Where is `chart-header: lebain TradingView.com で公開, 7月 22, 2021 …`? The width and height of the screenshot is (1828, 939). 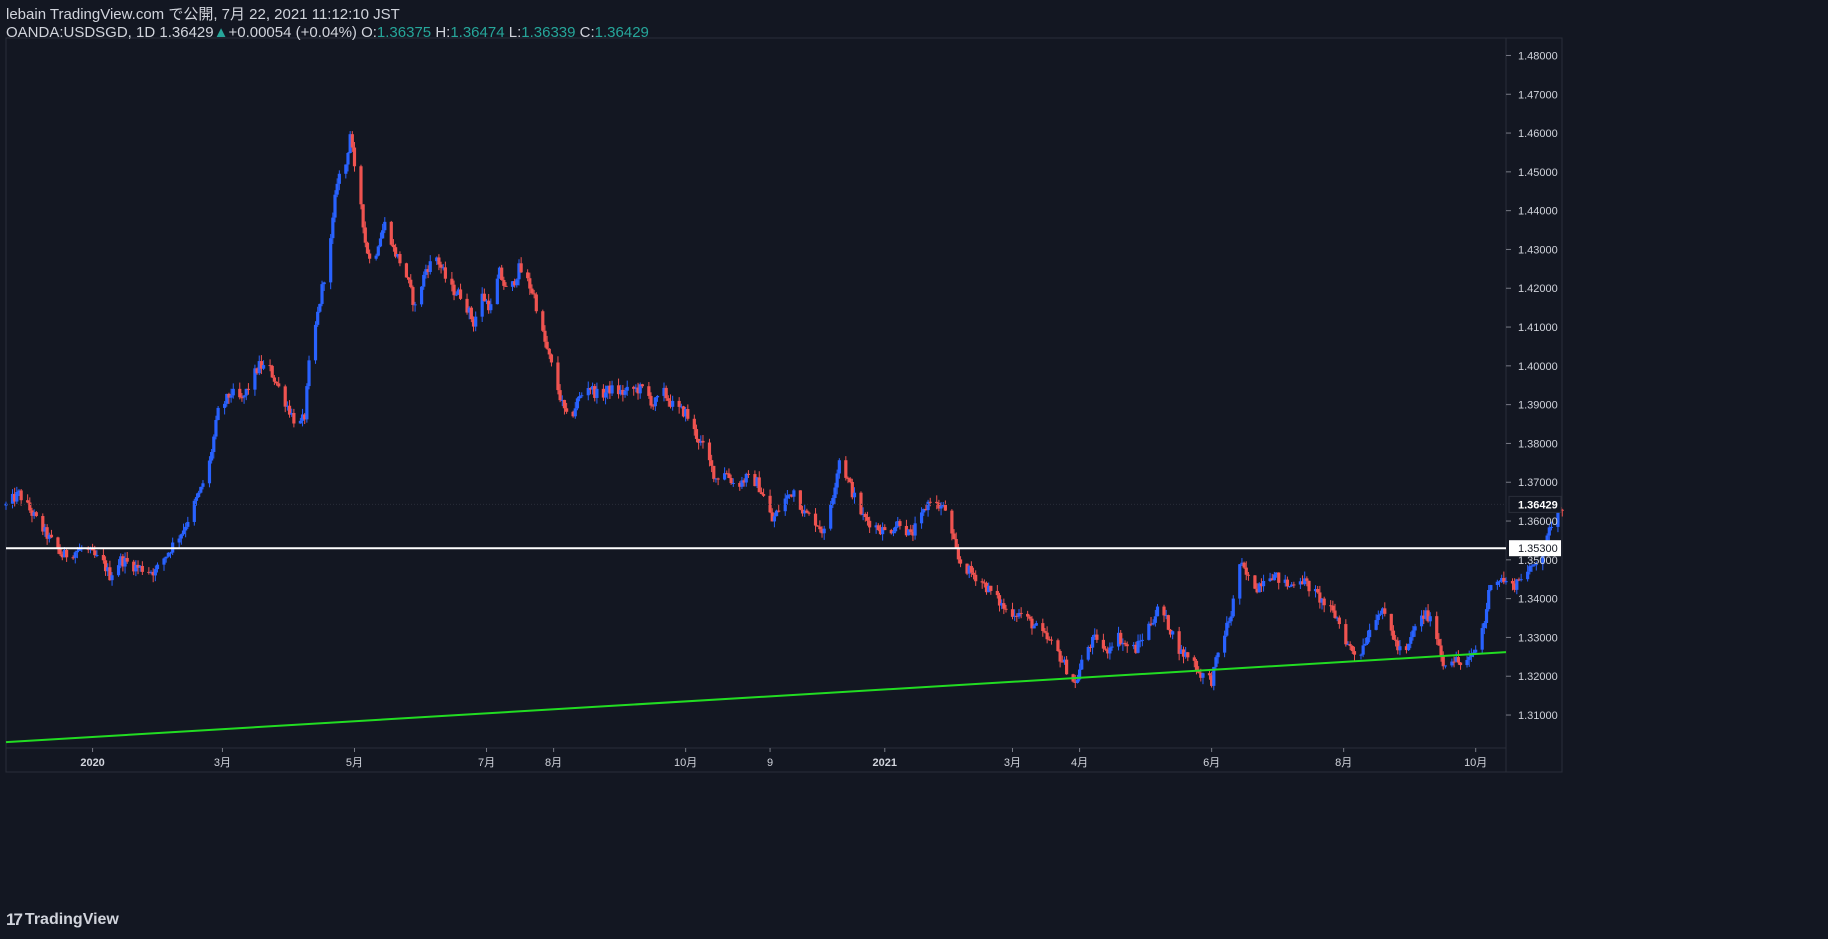
chart-header: lebain TradingView.com で公開, 7月 22, 2021 … is located at coordinates (327, 24).